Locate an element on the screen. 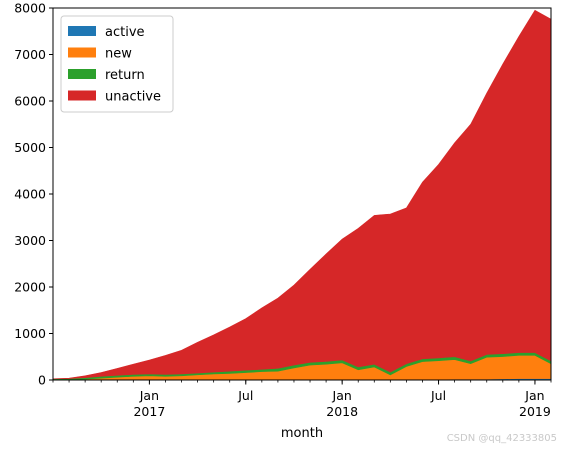  legend-swatch-new is located at coordinates (82, 52).